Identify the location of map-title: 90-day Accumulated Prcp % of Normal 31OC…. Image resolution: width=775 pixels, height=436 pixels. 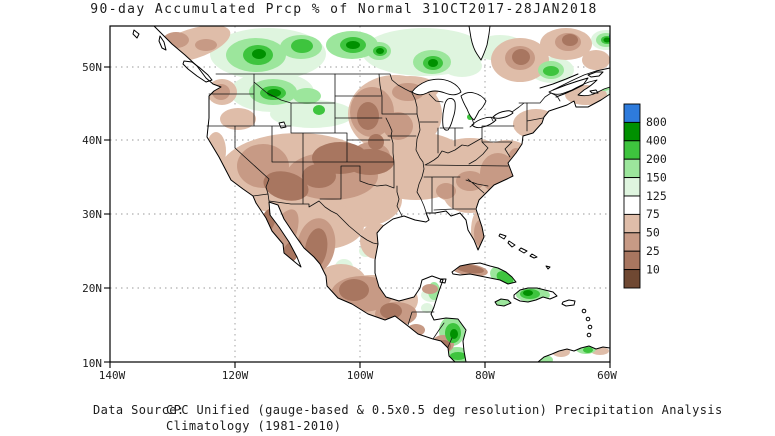
(343, 9).